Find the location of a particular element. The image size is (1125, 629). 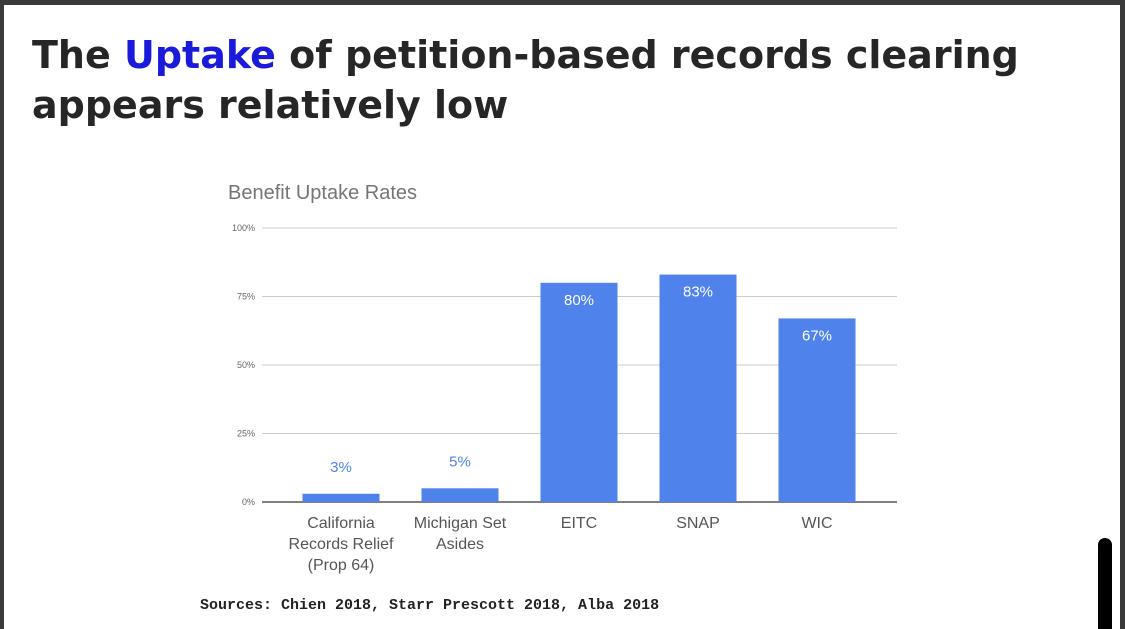

x-category-label: Records Relief is located at coordinates (341, 544).